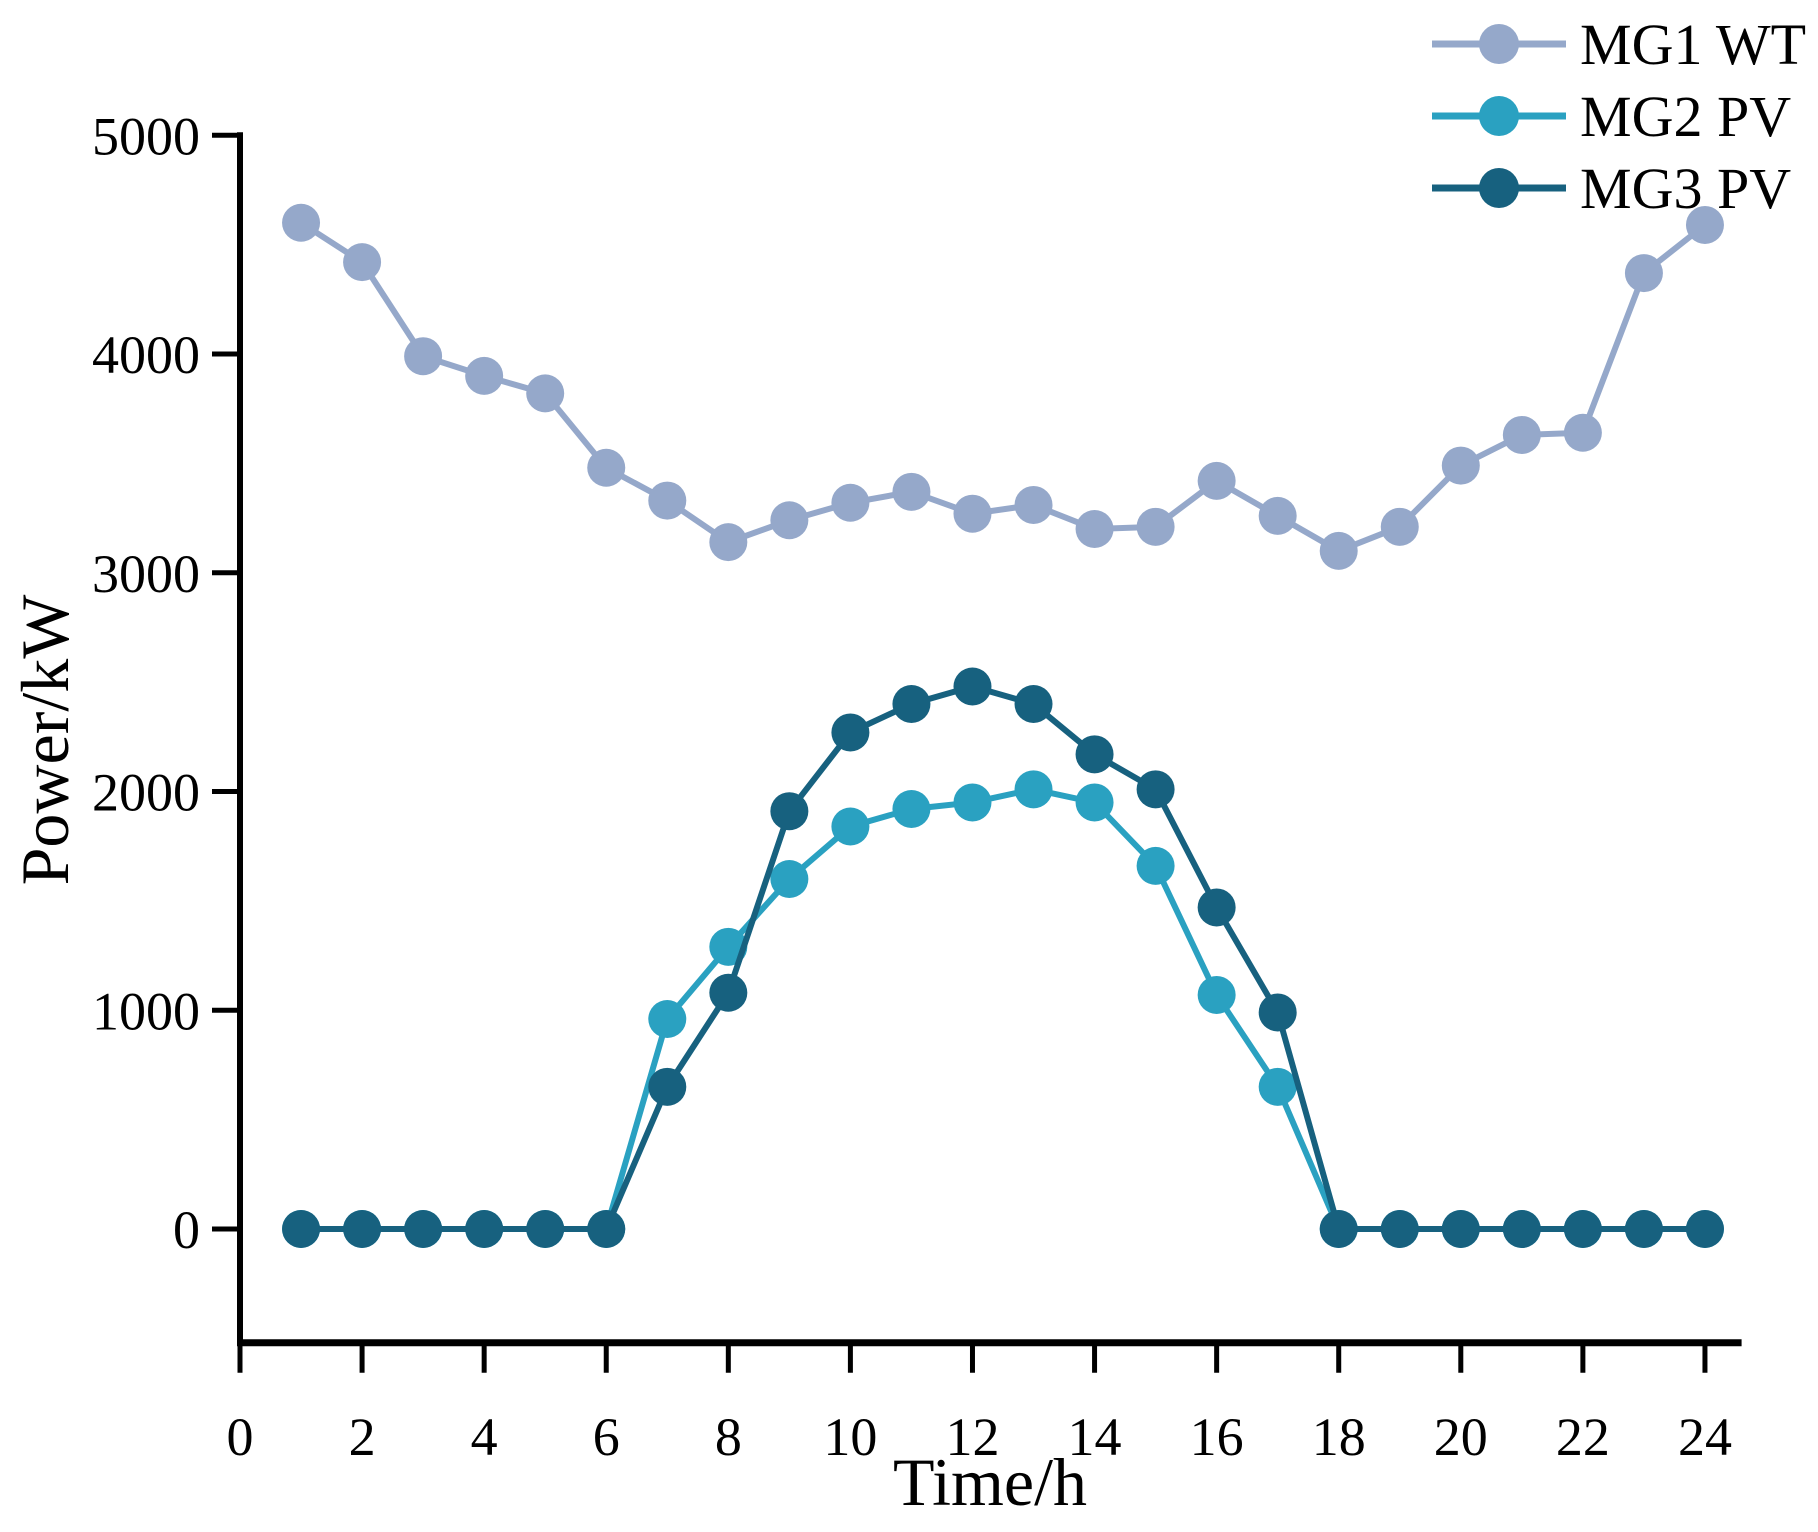  What do you see at coordinates (484, 1437) in the screenshot?
I see `x-tick-label: 4` at bounding box center [484, 1437].